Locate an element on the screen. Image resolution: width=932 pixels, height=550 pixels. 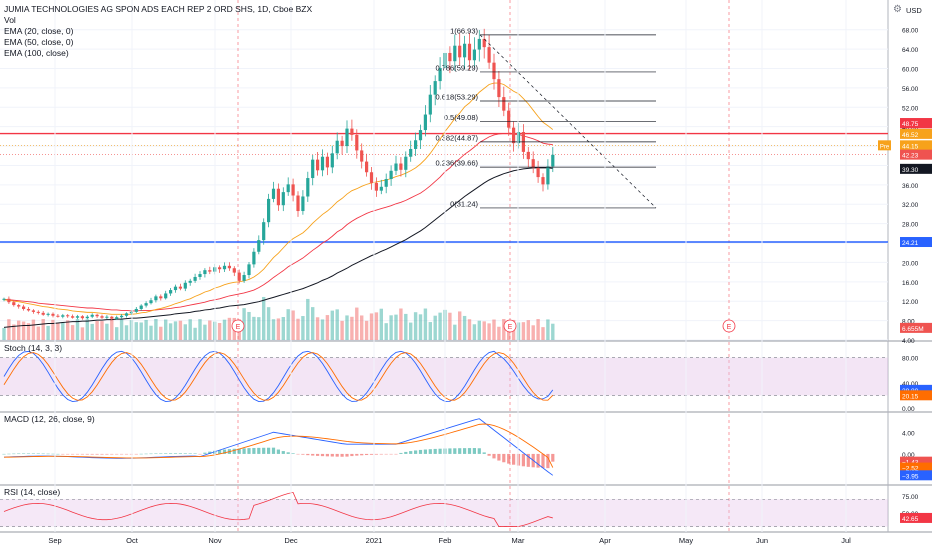
volume-label: Vol is located at coordinates (10, 20).